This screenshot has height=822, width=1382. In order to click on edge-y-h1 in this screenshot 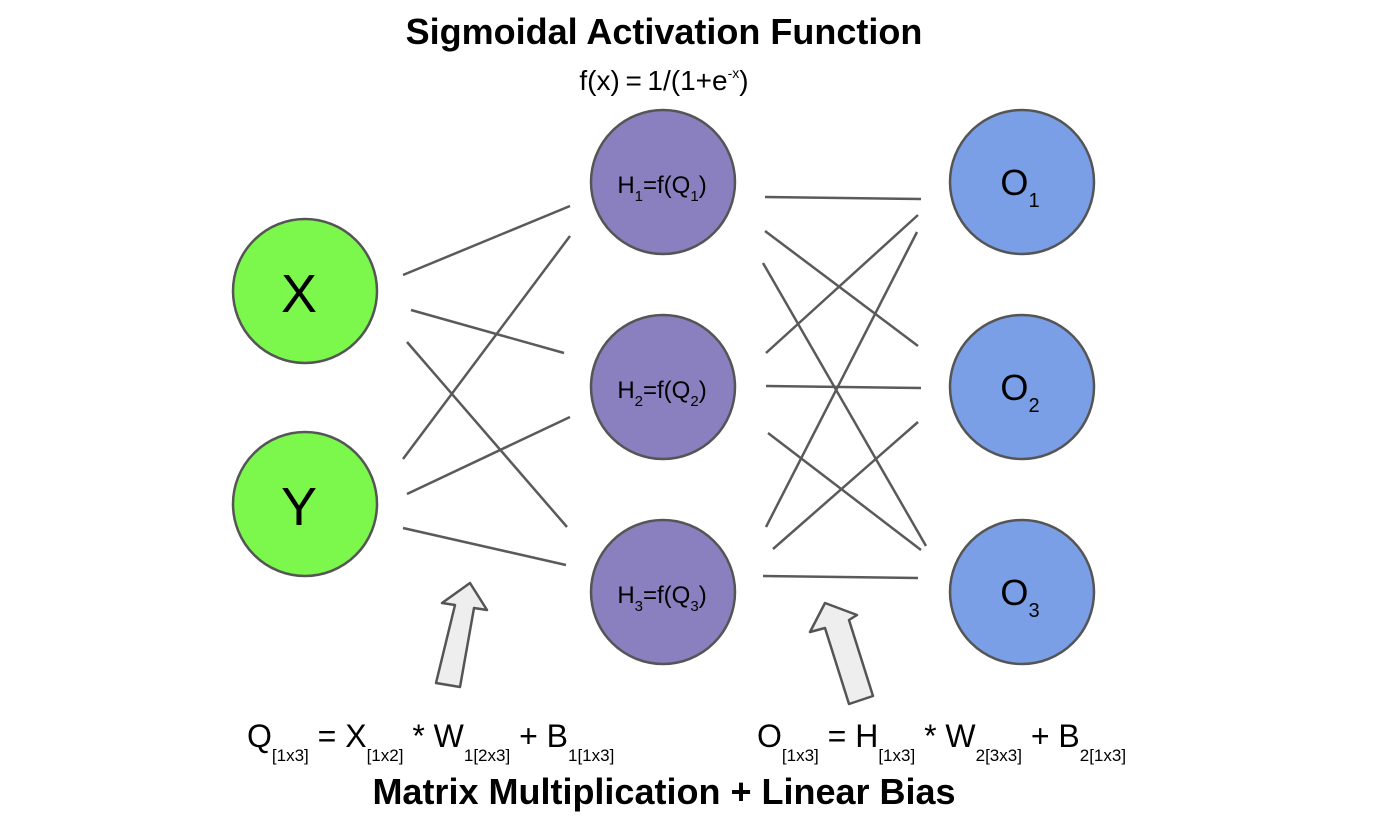, I will do `click(486, 347)`.